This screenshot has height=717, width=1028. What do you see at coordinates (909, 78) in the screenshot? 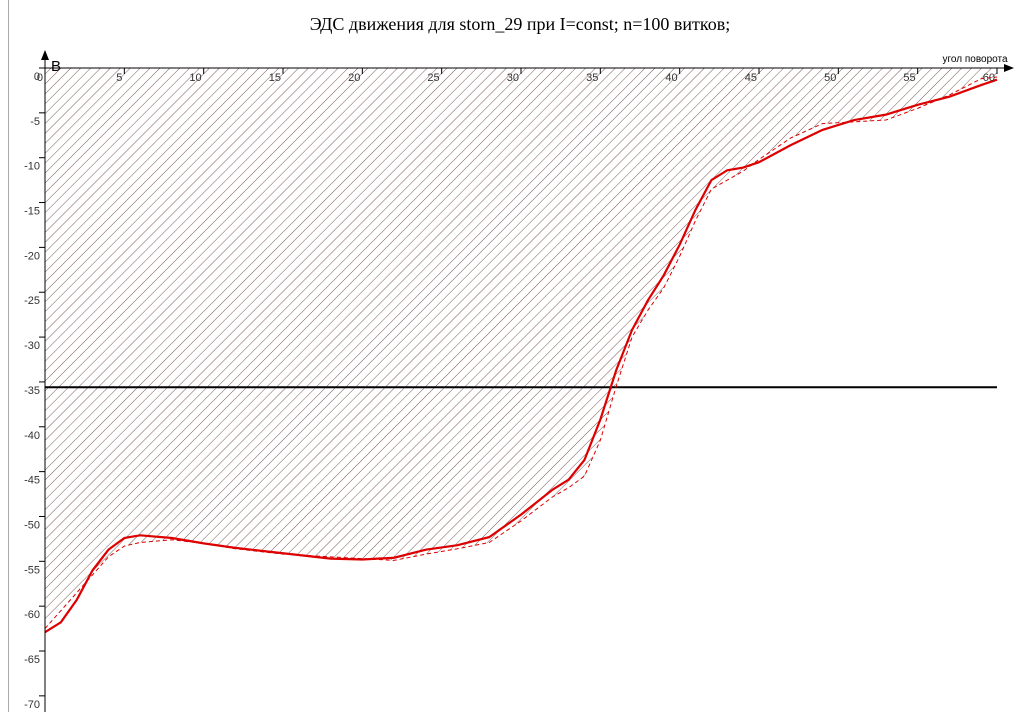
I see `x-tick-label: 55` at bounding box center [909, 78].